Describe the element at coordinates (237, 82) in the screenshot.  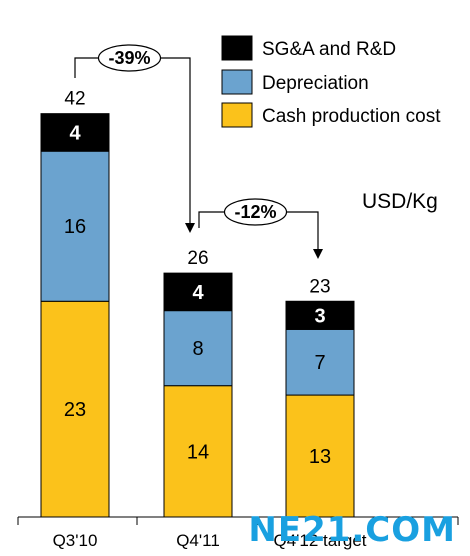
I see `legend-swatch-depreciation` at that location.